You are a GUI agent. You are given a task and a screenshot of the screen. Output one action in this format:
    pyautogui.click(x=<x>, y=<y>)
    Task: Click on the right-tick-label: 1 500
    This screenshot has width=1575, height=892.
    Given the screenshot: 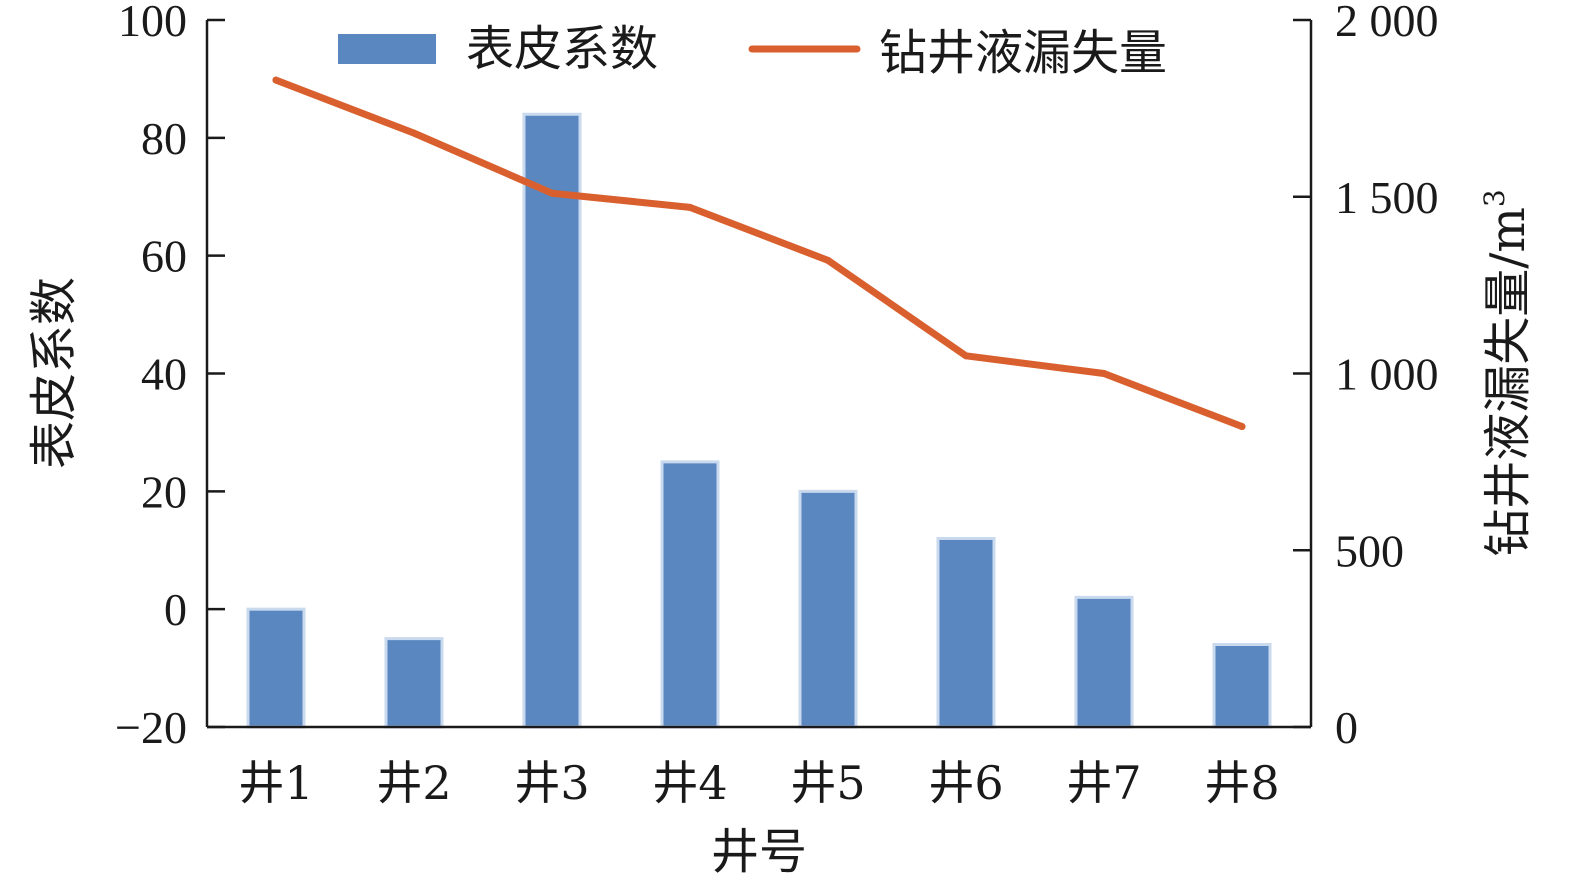 What is the action you would take?
    pyautogui.click(x=1387, y=197)
    